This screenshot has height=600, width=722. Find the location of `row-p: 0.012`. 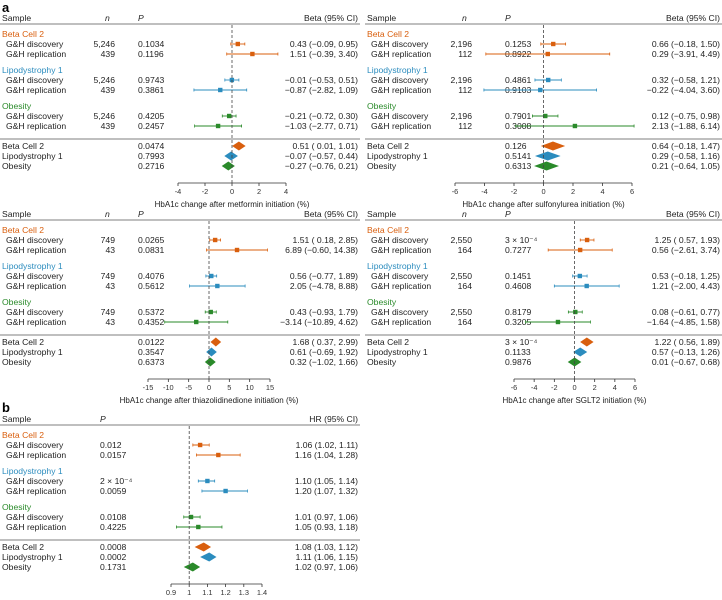

row-p: 0.012 is located at coordinates (111, 445).